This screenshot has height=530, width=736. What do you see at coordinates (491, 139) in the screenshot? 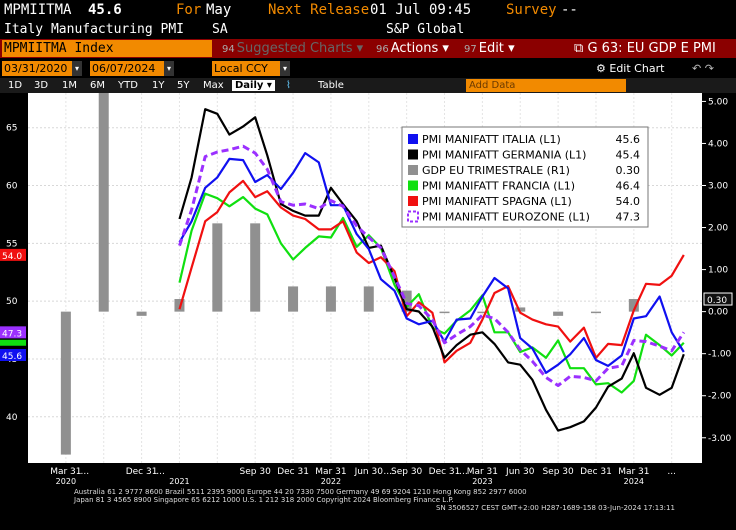
I see `legend-label: PMI MANIFATT ITALIA (L1)` at bounding box center [491, 139].